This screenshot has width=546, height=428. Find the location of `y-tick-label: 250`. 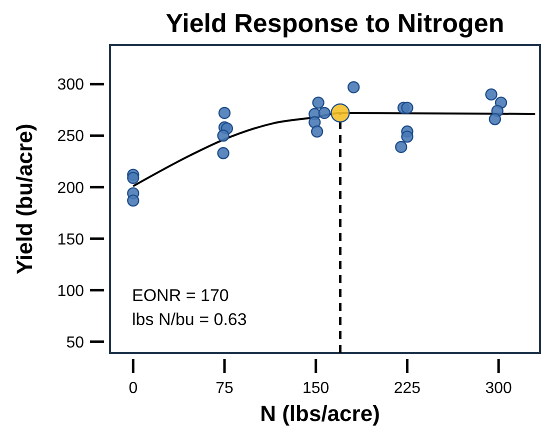

y-tick-label: 250 is located at coordinates (70, 137).